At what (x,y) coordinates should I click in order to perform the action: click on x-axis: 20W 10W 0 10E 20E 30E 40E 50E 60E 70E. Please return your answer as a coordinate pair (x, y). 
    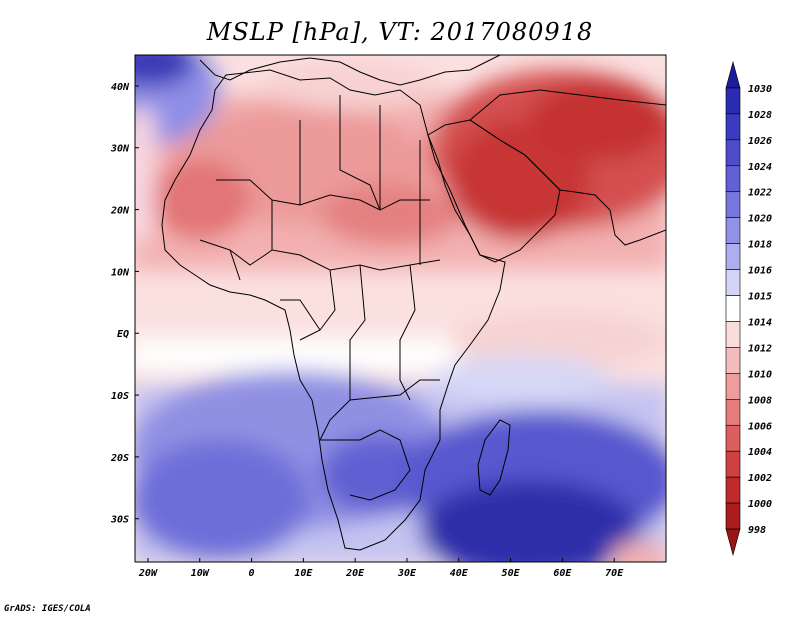
    Looking at the image, I should click on (381, 568).